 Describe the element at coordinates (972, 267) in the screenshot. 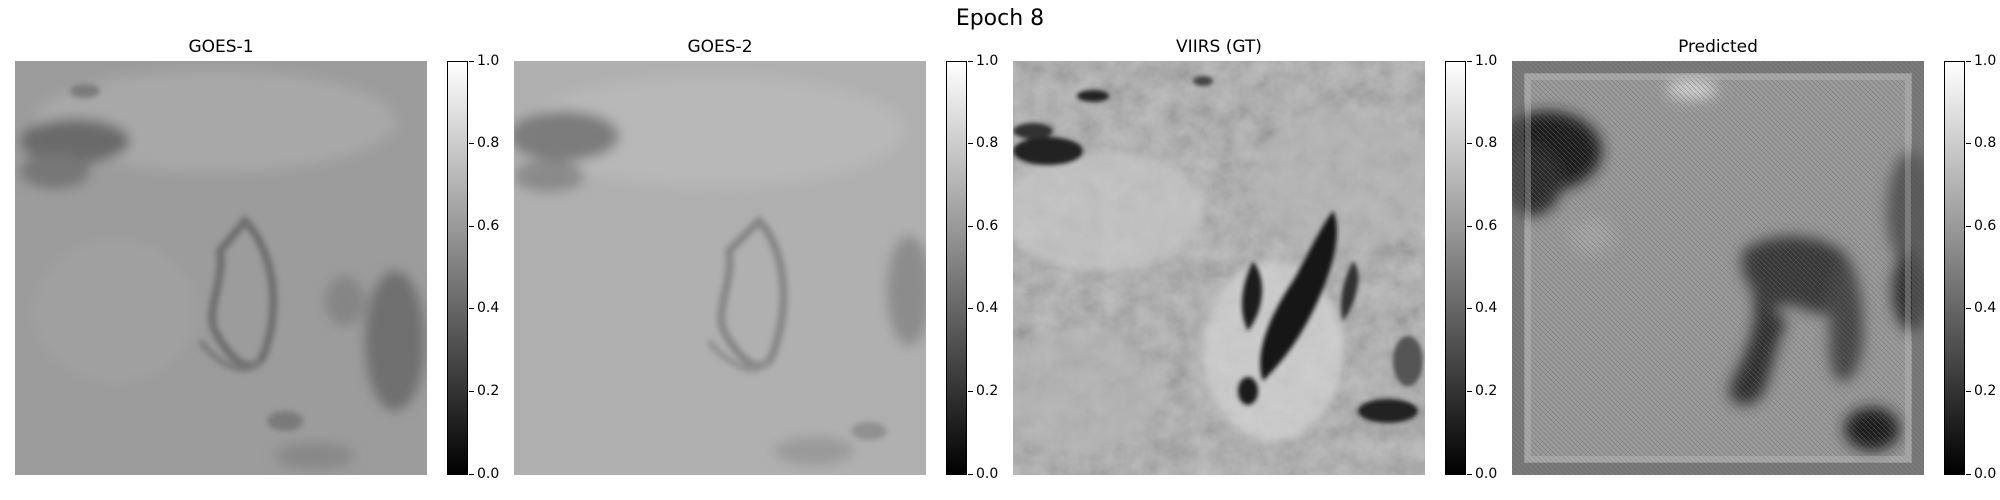

I see `colorbar-goes-2: 0.0 0.2 0.4 0.6 0.8 1.0` at that location.